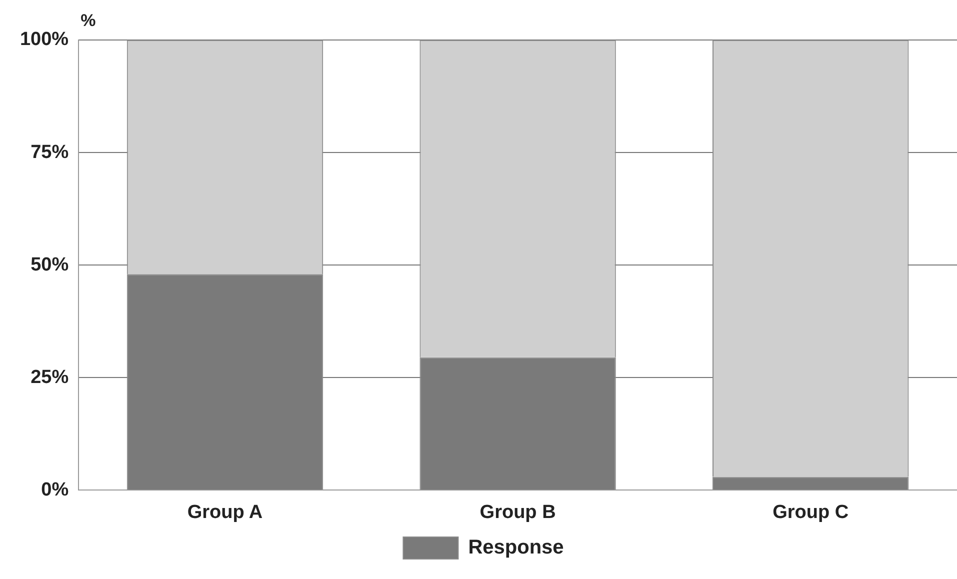 The height and width of the screenshot is (579, 957). I want to click on y-tick-label: 25%, so click(49, 377).